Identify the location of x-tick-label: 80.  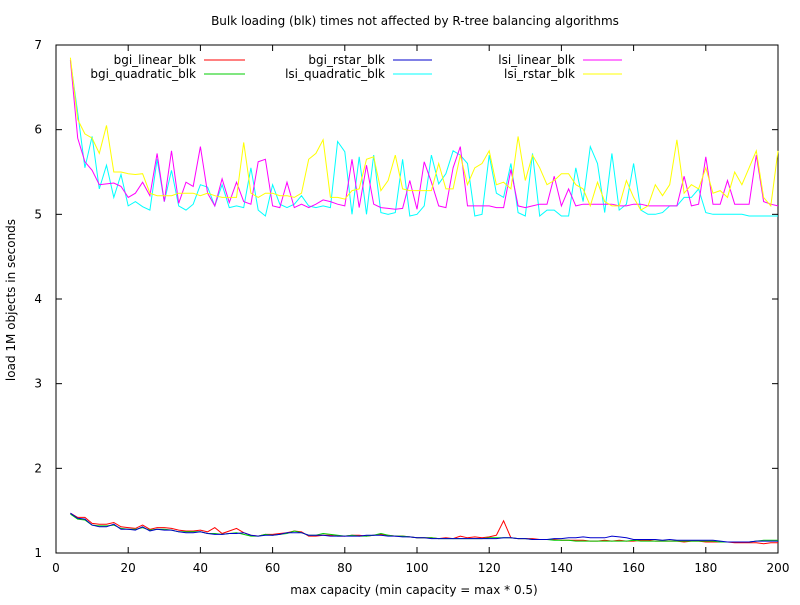
(344, 568).